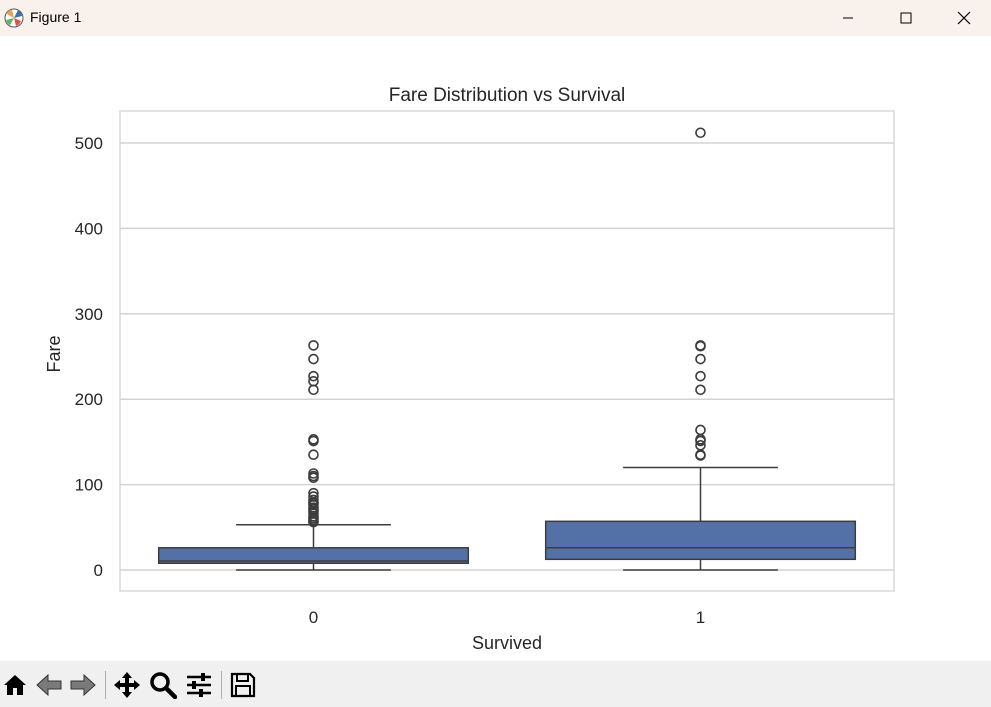  I want to click on pan-icon, so click(127, 685).